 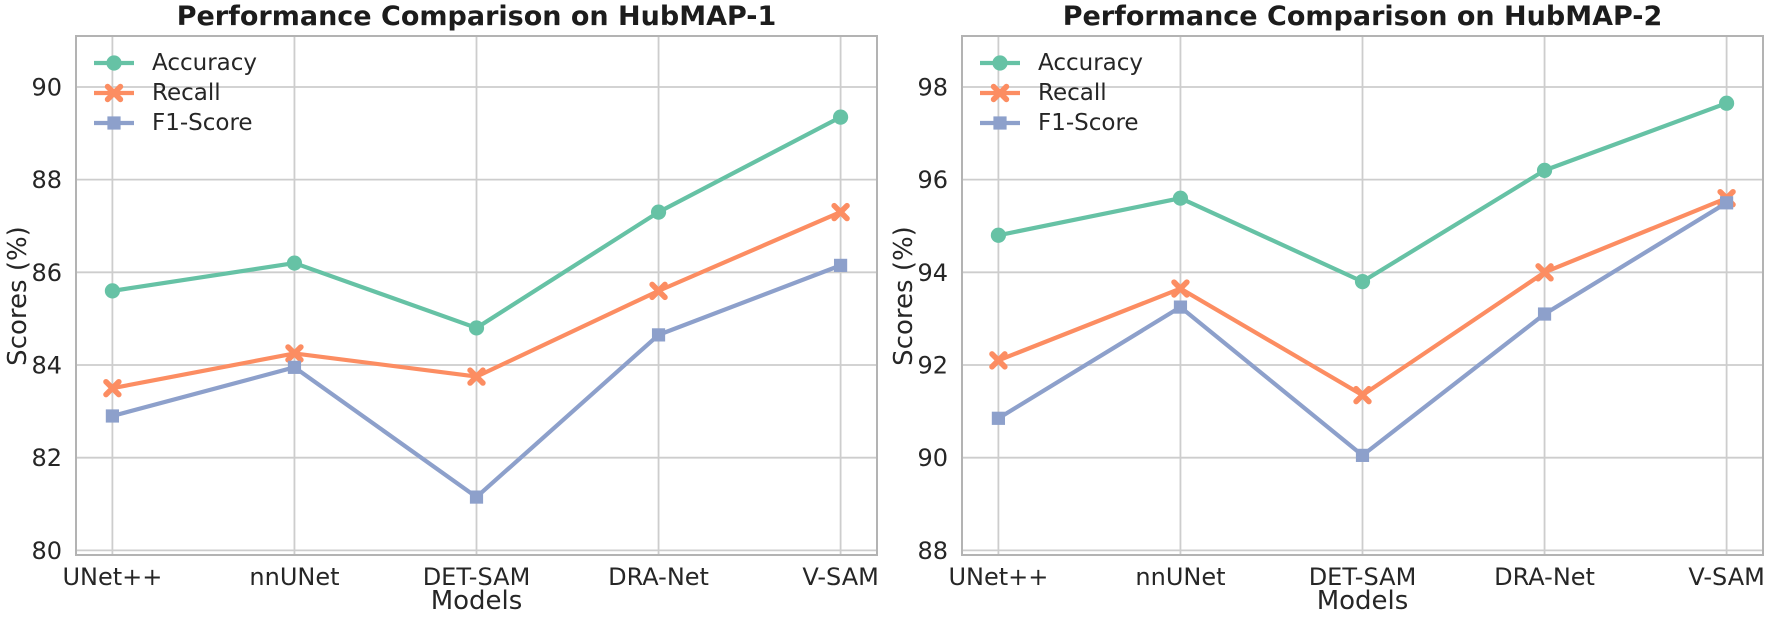 What do you see at coordinates (932, 87) in the screenshot?
I see `y-tick-label: 98` at bounding box center [932, 87].